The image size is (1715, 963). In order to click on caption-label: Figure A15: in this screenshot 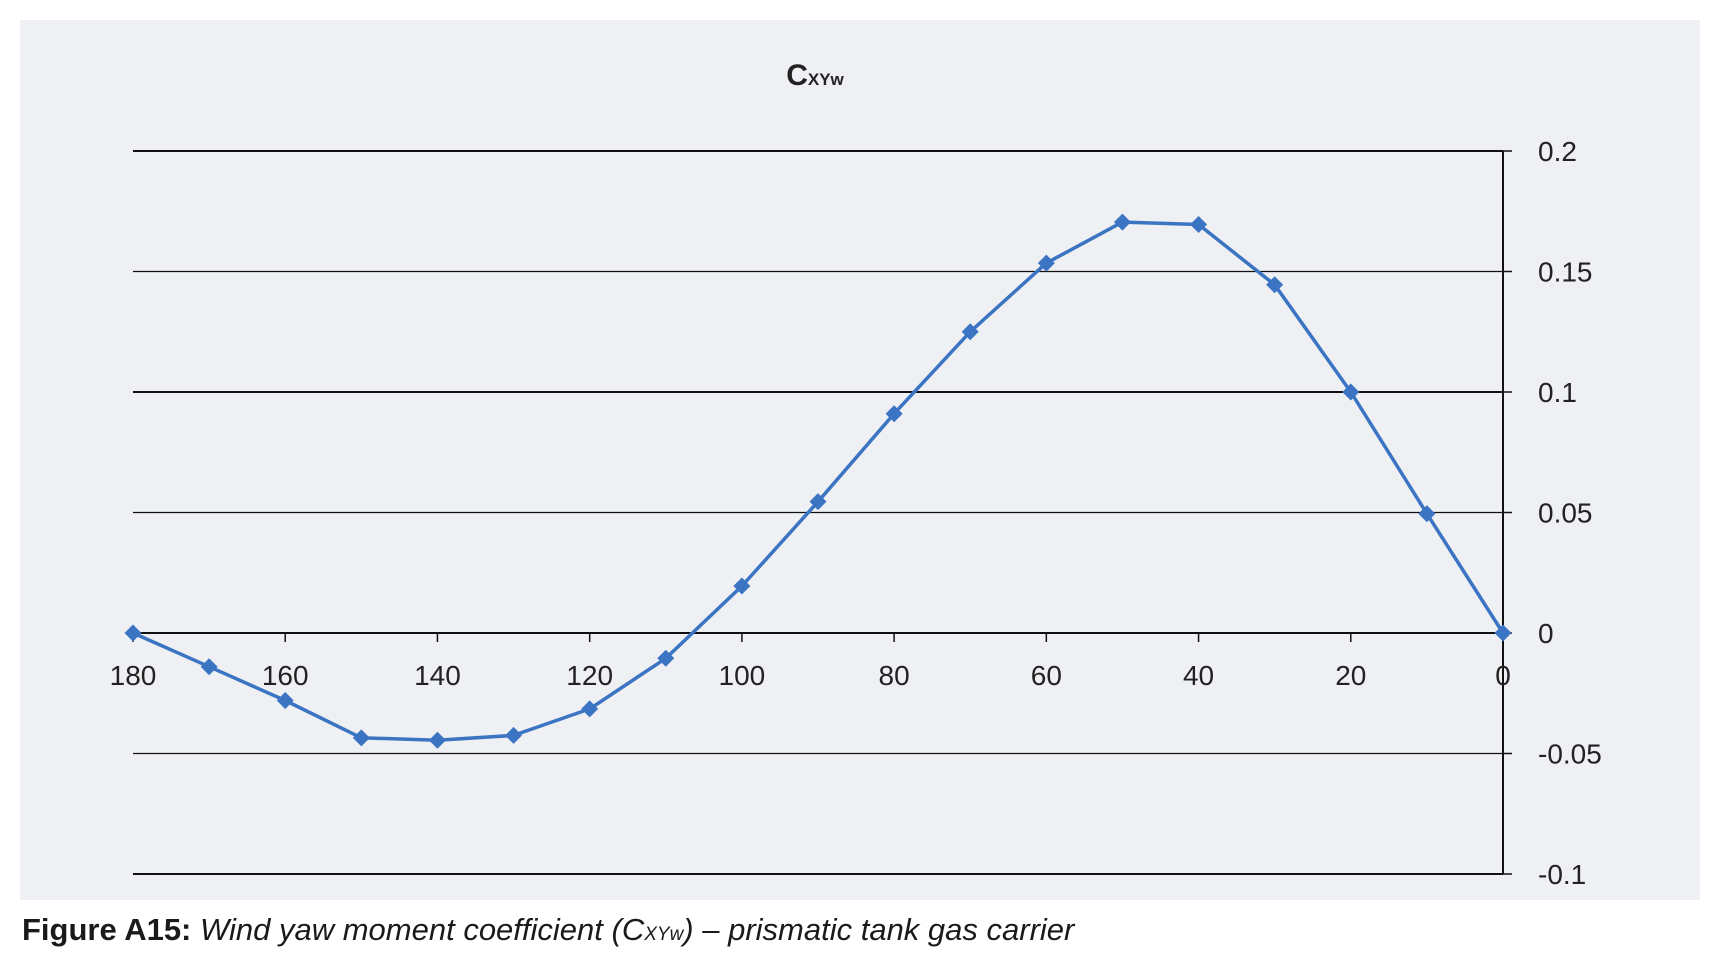, I will do `click(107, 929)`.